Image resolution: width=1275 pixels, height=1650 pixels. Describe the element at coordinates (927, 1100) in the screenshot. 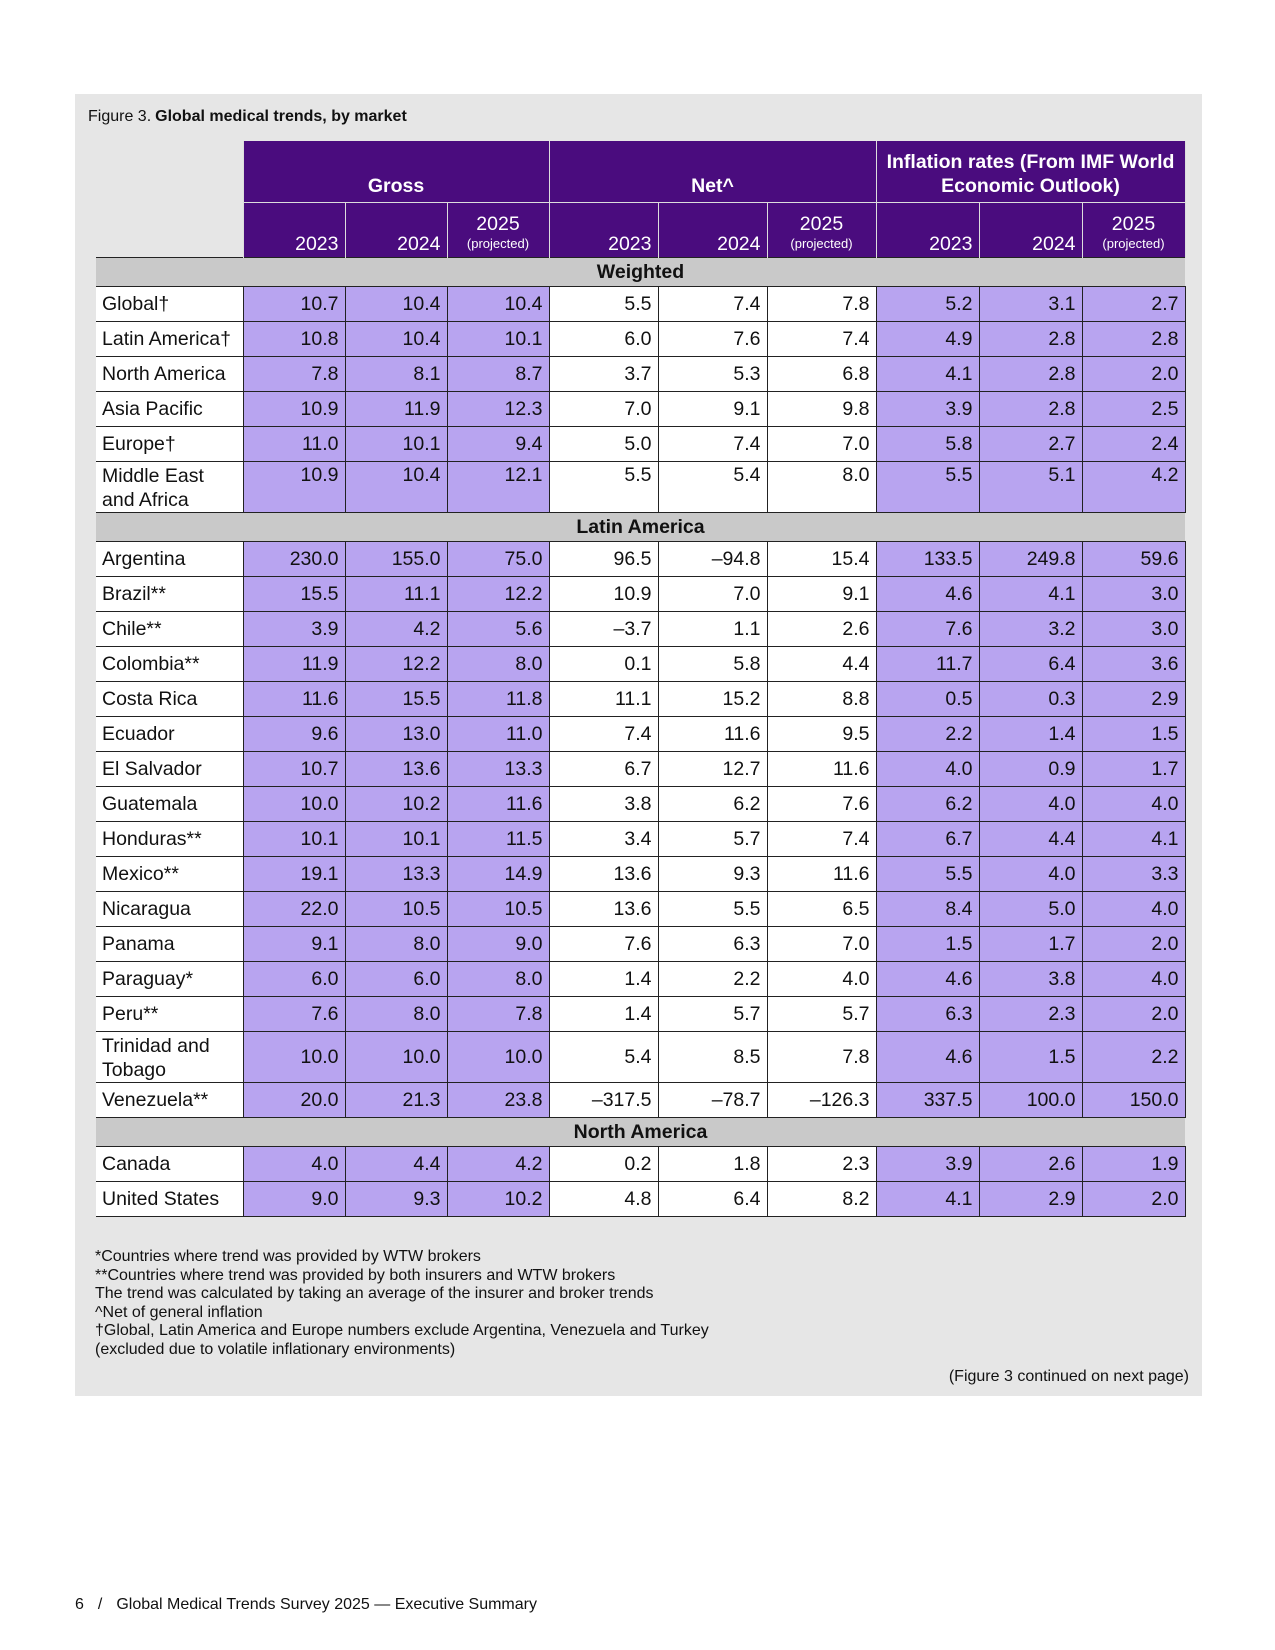

I see `cell-value: 337.5` at that location.